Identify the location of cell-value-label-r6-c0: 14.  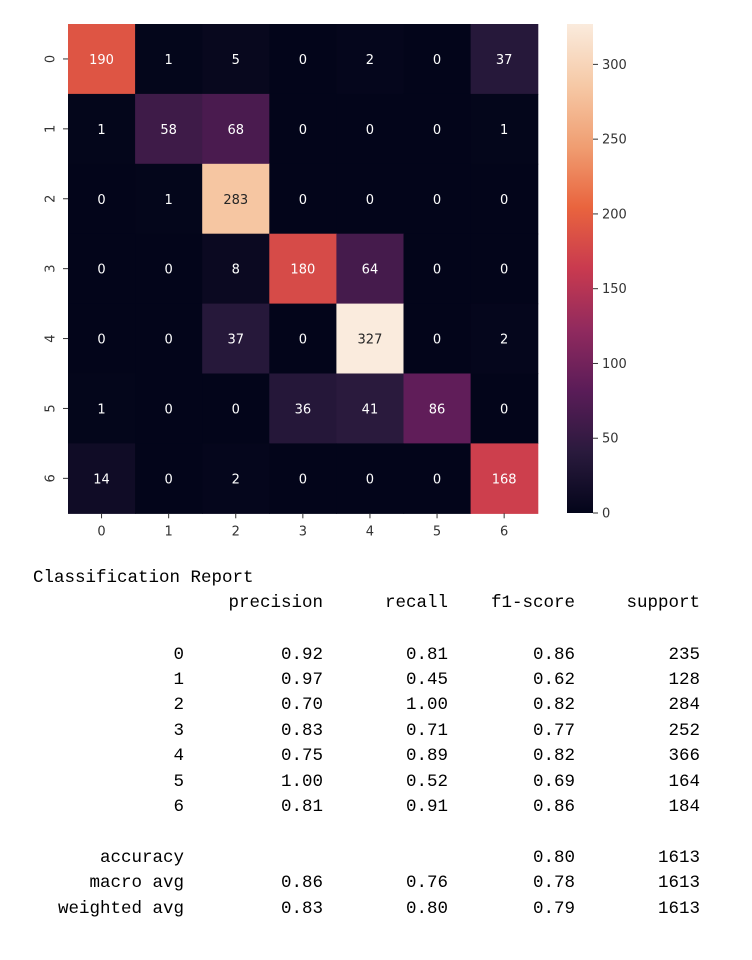
(101, 479).